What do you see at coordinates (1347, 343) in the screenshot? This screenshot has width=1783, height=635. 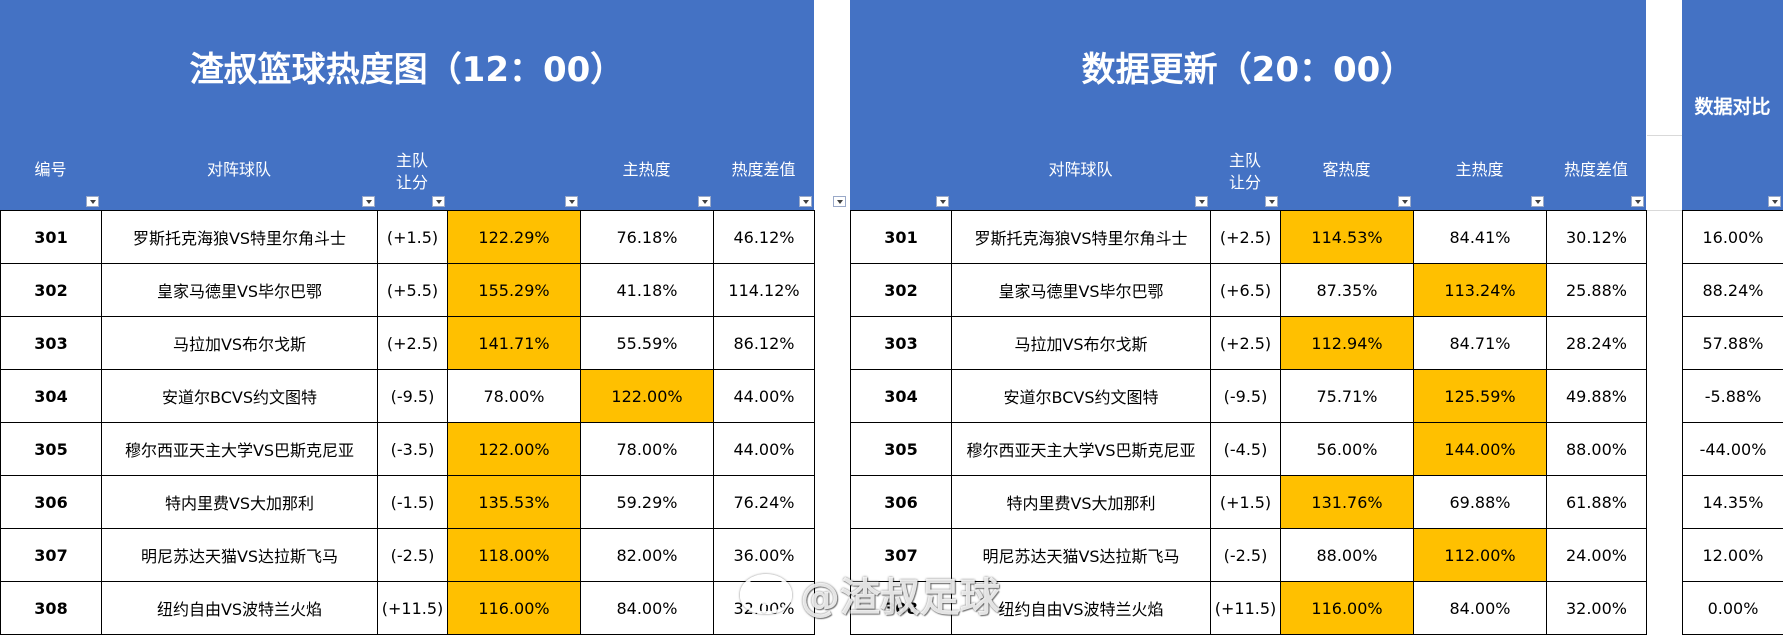 I see `cell-away-heat: 112.94%` at bounding box center [1347, 343].